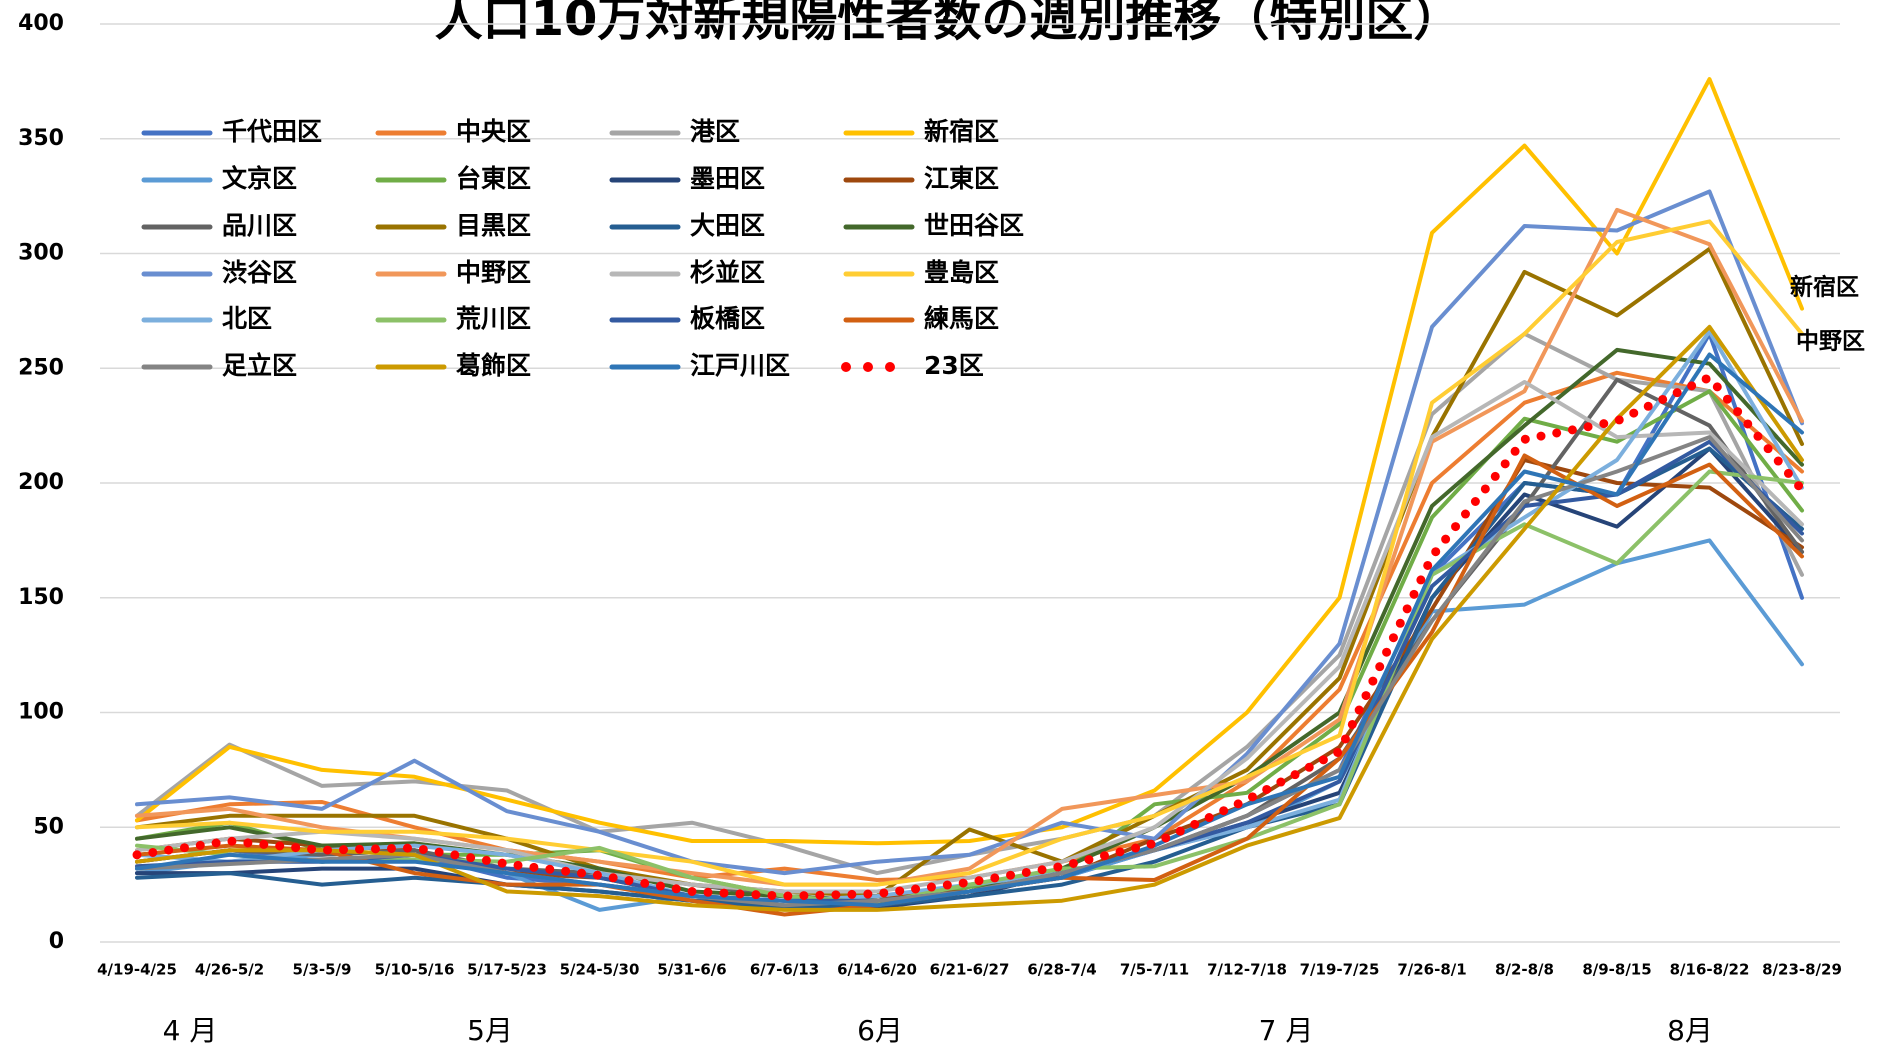  What do you see at coordinates (691, 970) in the screenshot?
I see `x-tick-label: 5/31-6/6` at bounding box center [691, 970].